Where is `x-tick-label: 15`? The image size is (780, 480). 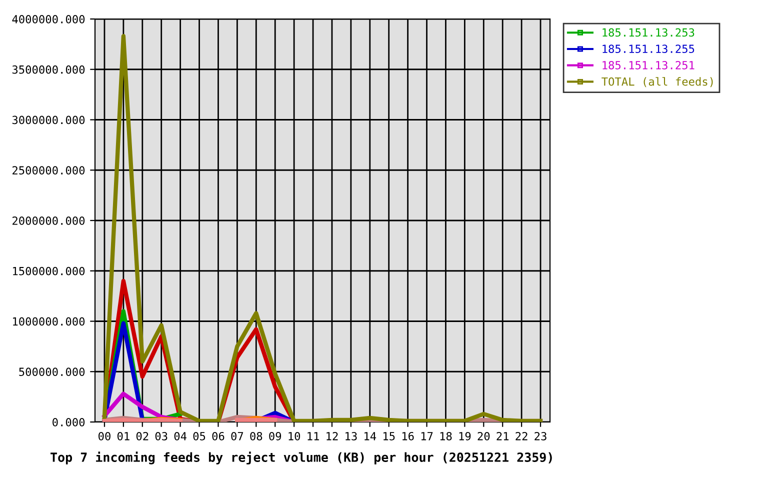
x-tick-label: 15 is located at coordinates (389, 436).